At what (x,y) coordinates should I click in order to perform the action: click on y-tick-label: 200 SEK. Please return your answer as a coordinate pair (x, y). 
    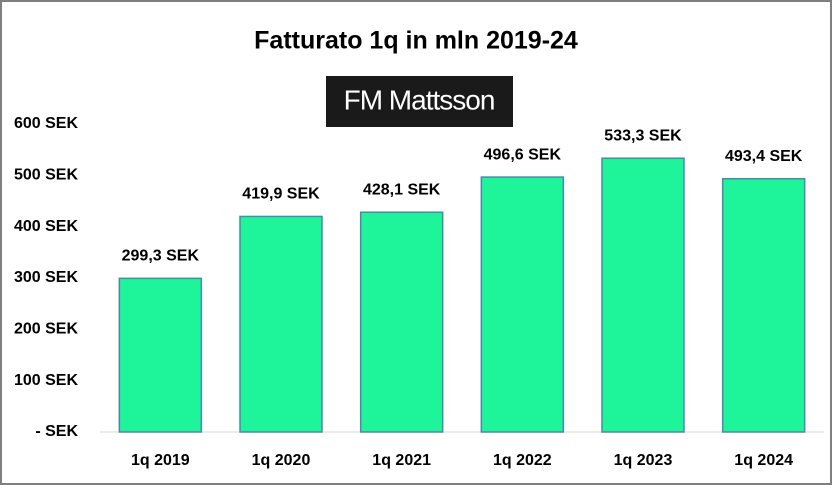
    Looking at the image, I should click on (46, 329).